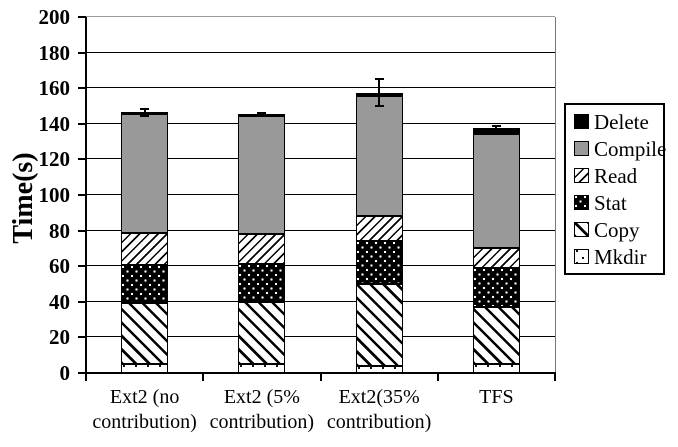 This screenshot has height=447, width=678. Describe the element at coordinates (59, 301) in the screenshot. I see `y-axis-tick-label: 40` at that location.